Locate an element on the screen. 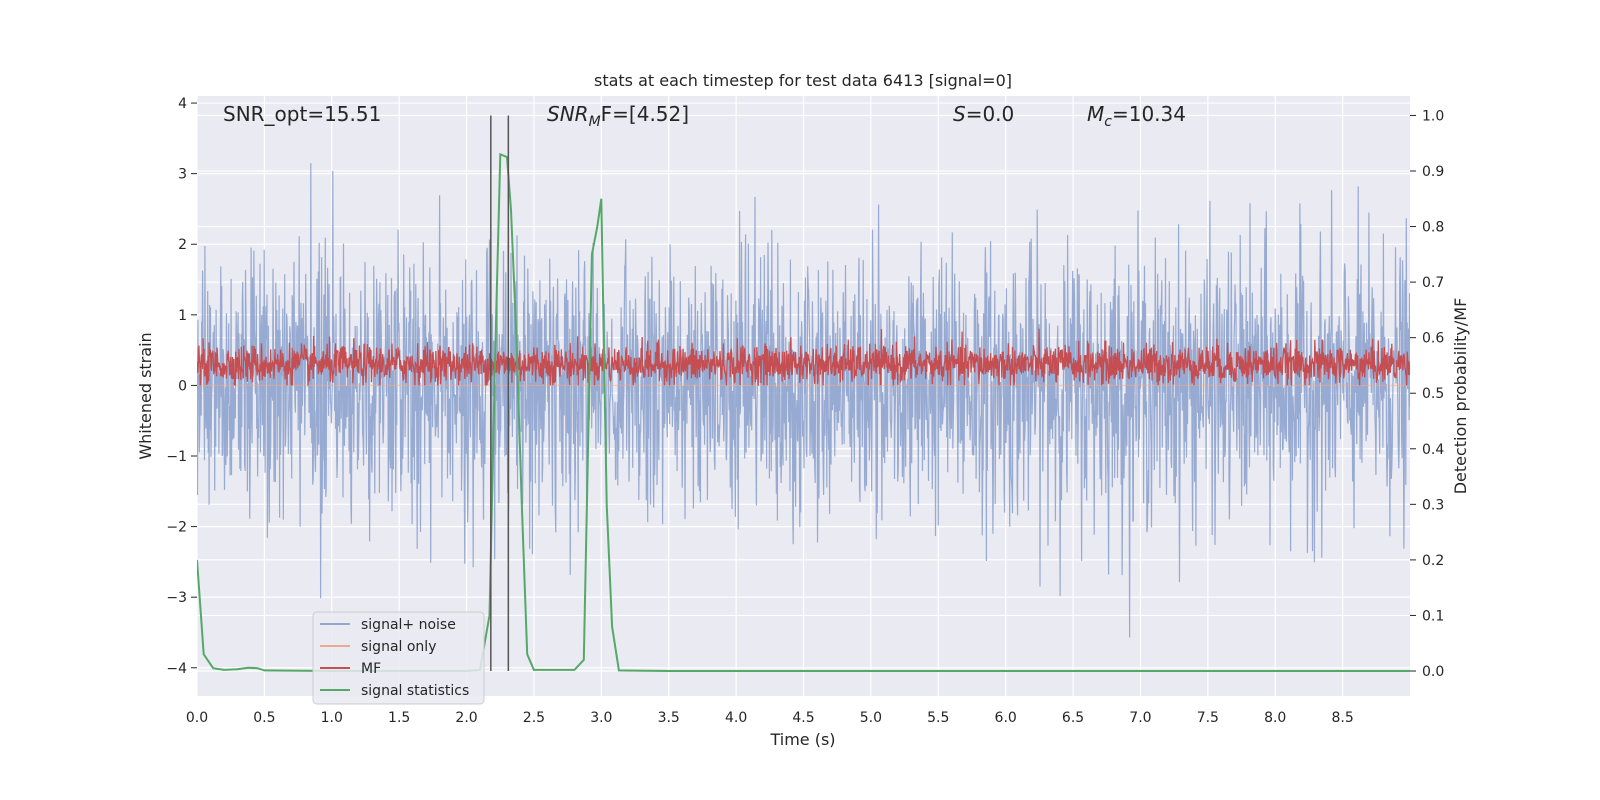 This screenshot has width=1600, height=800. y2-tick-label: 0.6 is located at coordinates (1433, 339).